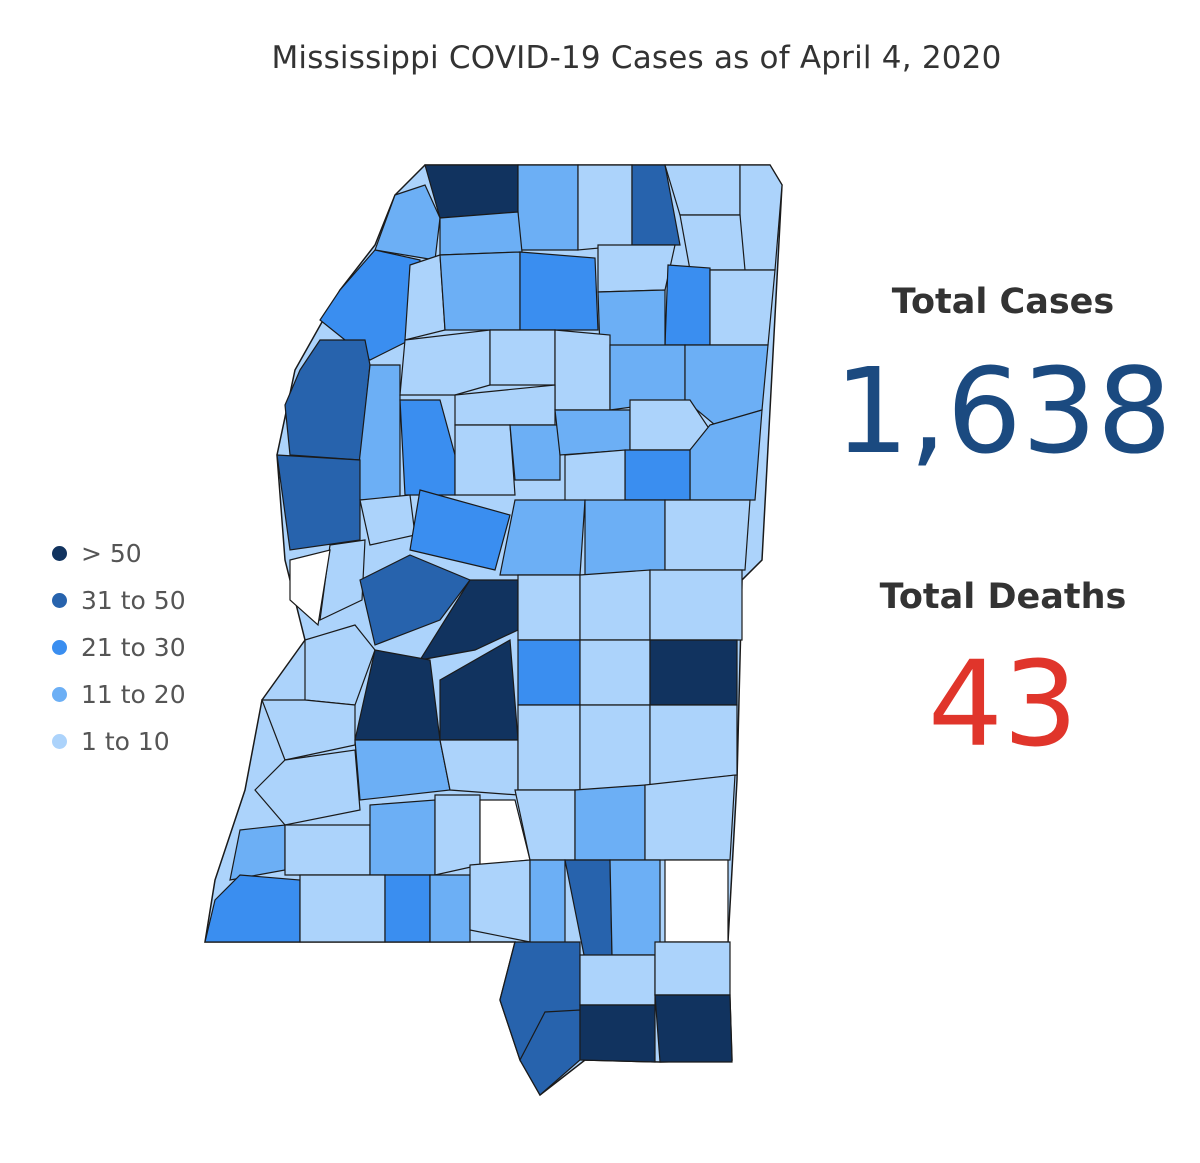 Image resolution: width=1200 pixels, height=1163 pixels. Describe the element at coordinates (522, 357) in the screenshot. I see `county-yalobusha` at that location.